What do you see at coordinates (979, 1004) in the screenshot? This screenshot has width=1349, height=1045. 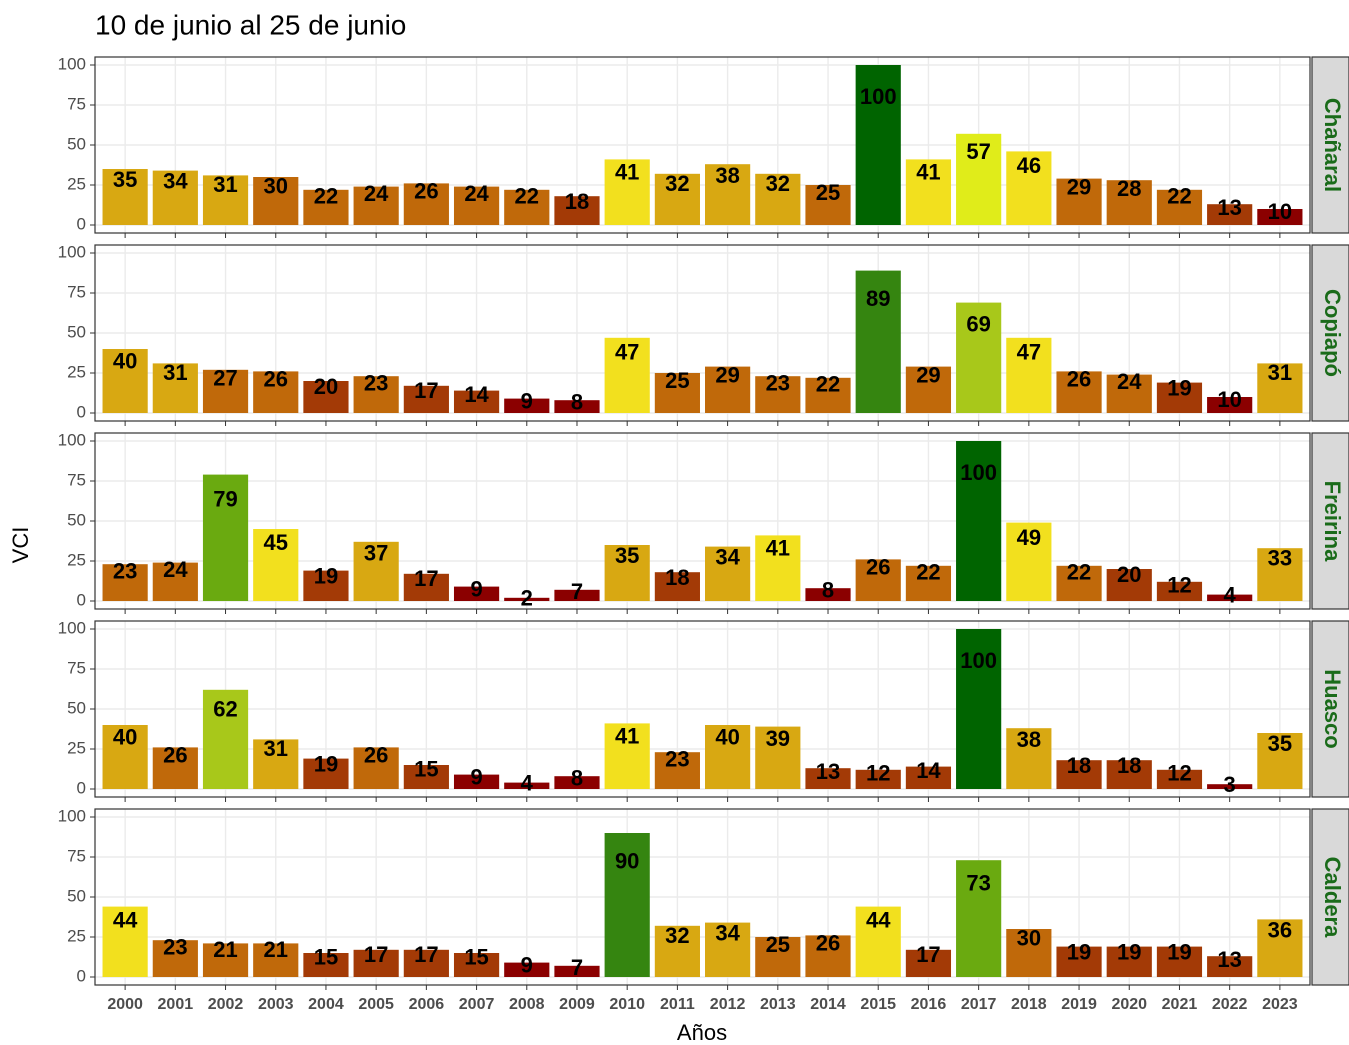 I see `x-tick-label: 2017` at bounding box center [979, 1004].